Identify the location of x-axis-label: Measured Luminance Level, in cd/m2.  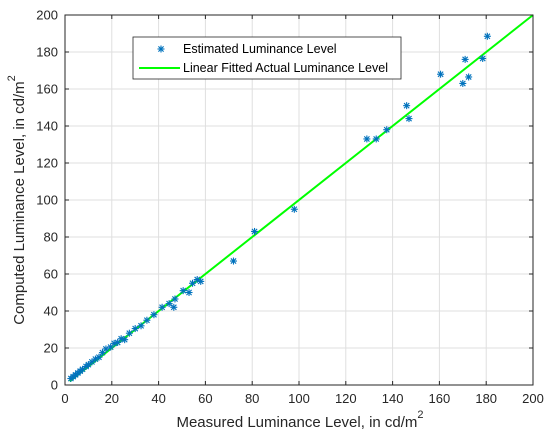
(299, 420).